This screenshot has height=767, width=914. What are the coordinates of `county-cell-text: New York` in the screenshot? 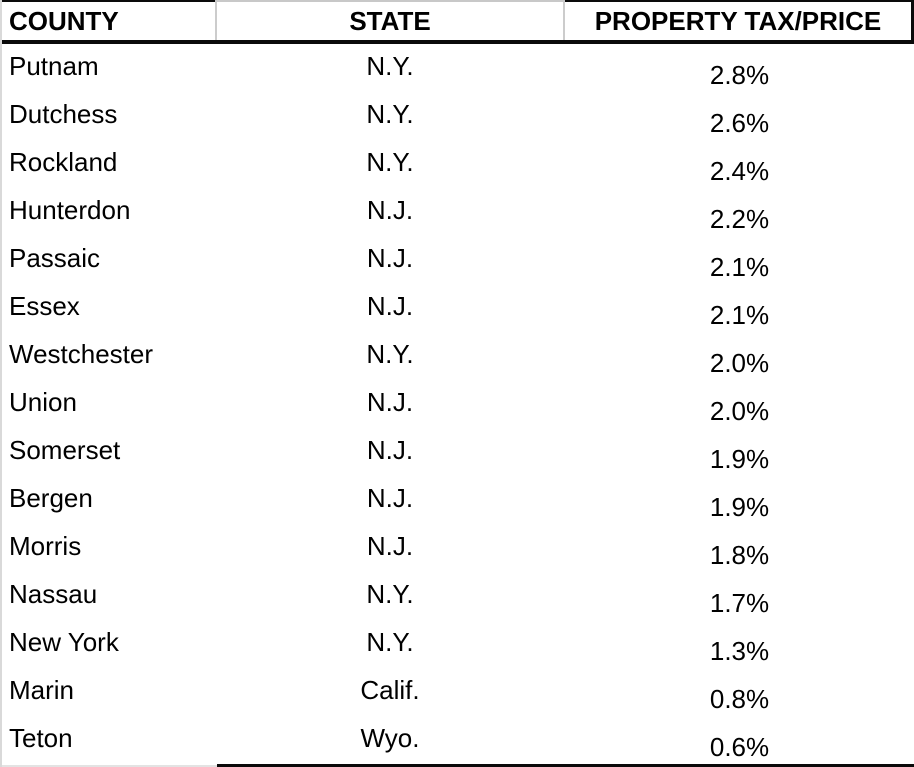 It's located at (64, 642).